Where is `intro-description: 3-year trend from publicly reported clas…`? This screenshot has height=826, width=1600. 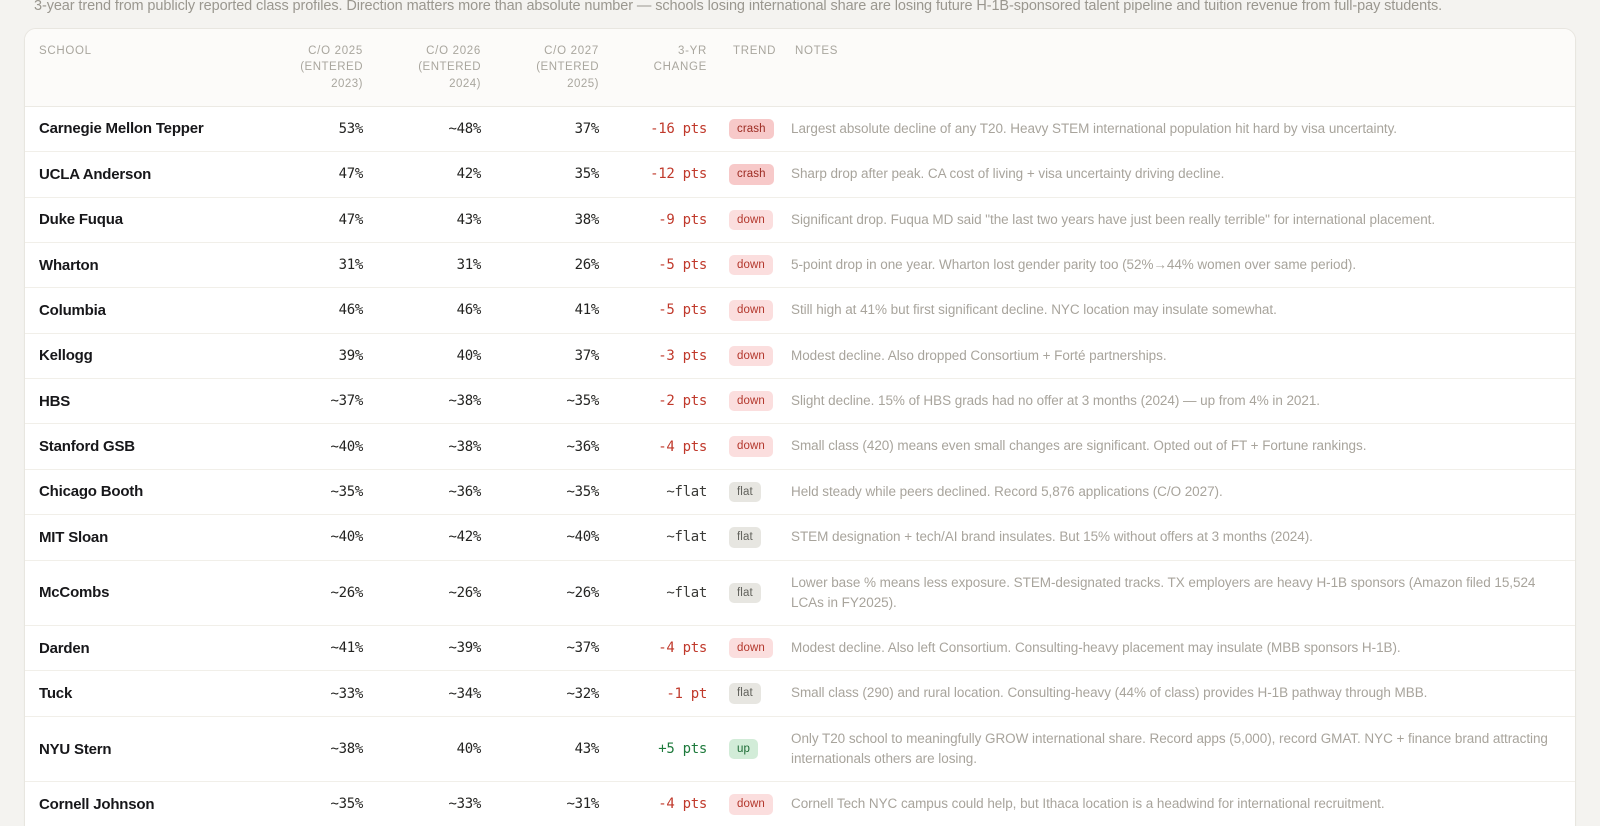 intro-description: 3-year trend from publicly reported clas… is located at coordinates (738, 7).